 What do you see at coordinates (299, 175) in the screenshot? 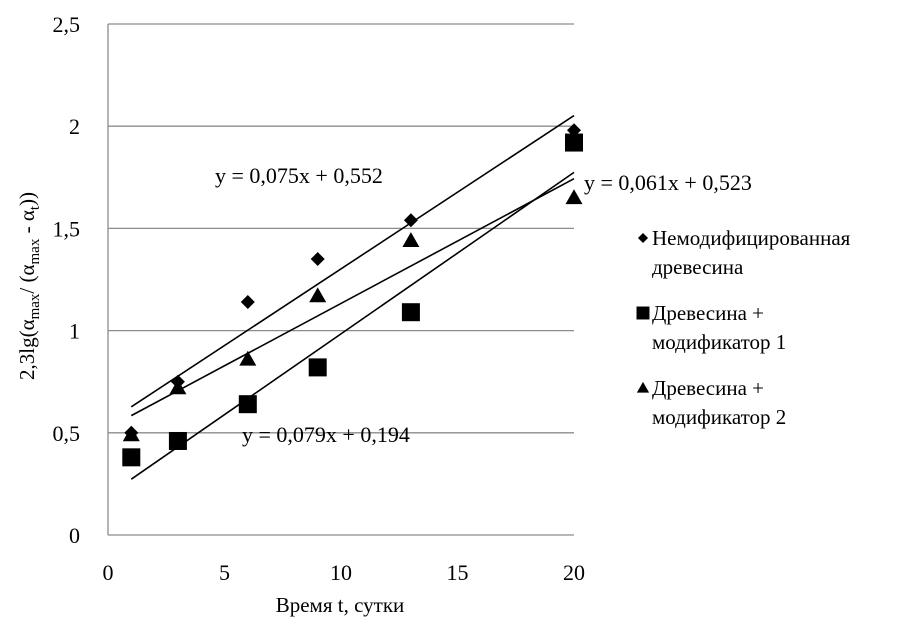
I see `trendline-equation-0: y = 0,075x + 0,552` at bounding box center [299, 175].